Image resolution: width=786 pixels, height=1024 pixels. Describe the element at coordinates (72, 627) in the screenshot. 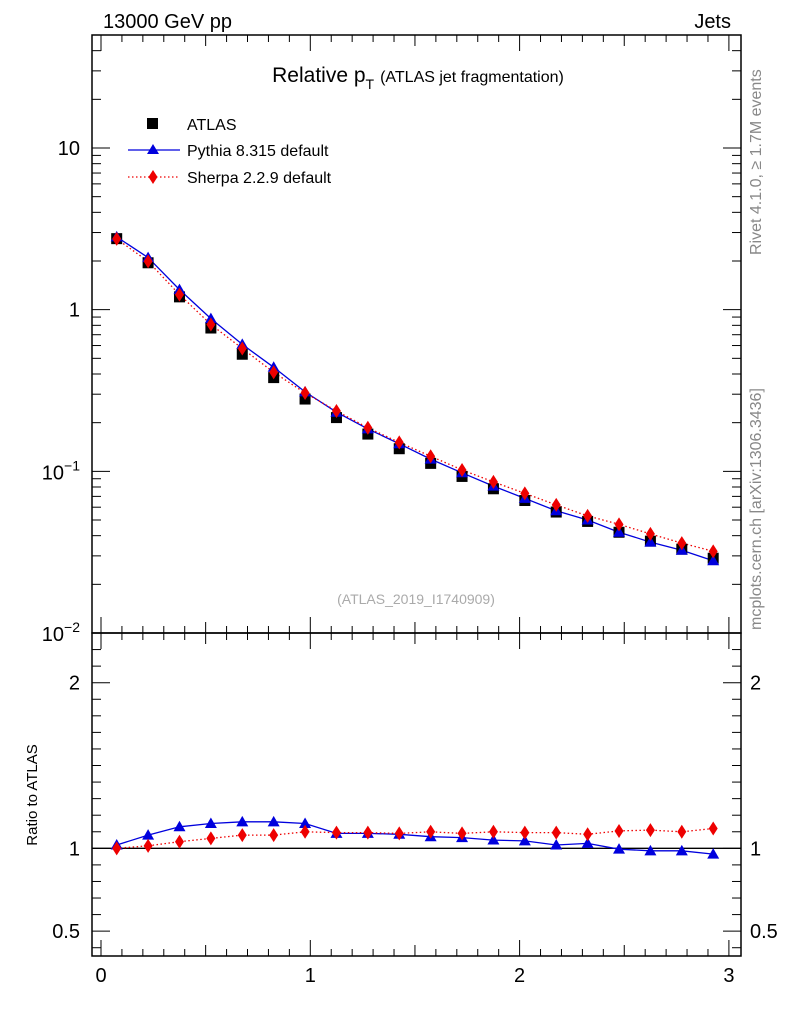

I see `y-tick-label-exponent: −2` at that location.